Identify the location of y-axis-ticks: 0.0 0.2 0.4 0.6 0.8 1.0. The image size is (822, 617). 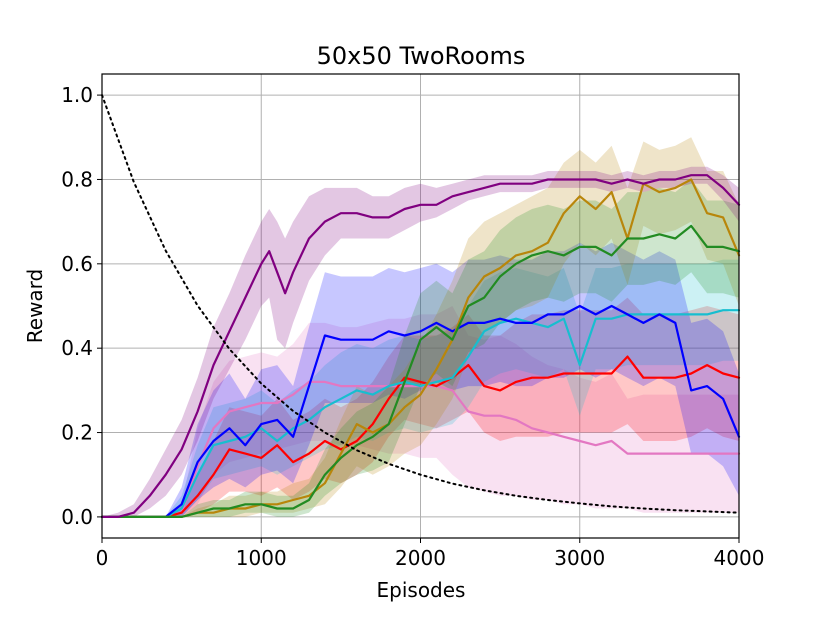
(81, 306).